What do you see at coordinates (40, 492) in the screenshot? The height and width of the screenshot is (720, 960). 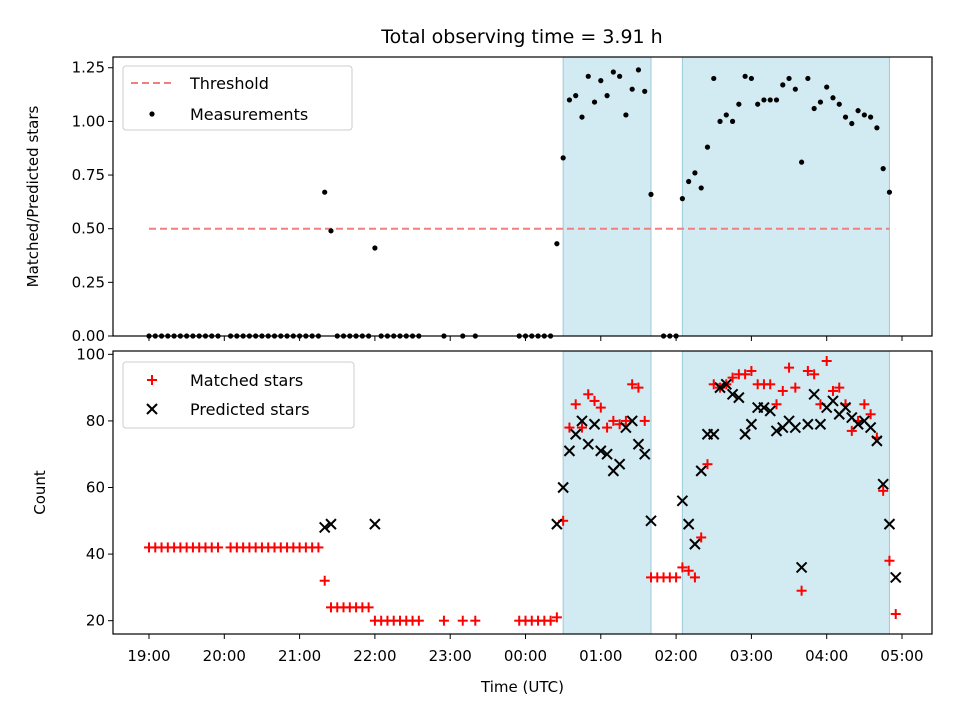 I see `bottom-y-axis-label: Count` at bounding box center [40, 492].